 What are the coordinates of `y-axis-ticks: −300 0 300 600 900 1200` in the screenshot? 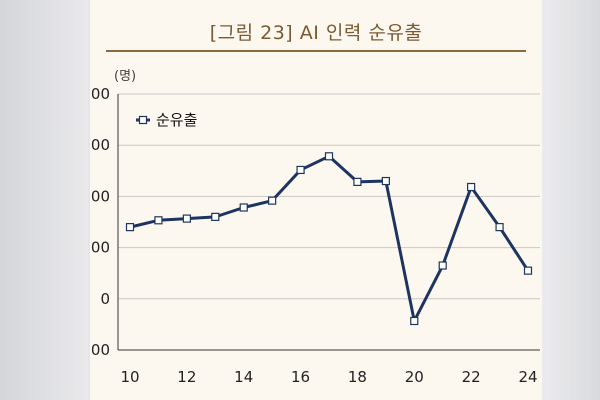 It's located at (100, 222).